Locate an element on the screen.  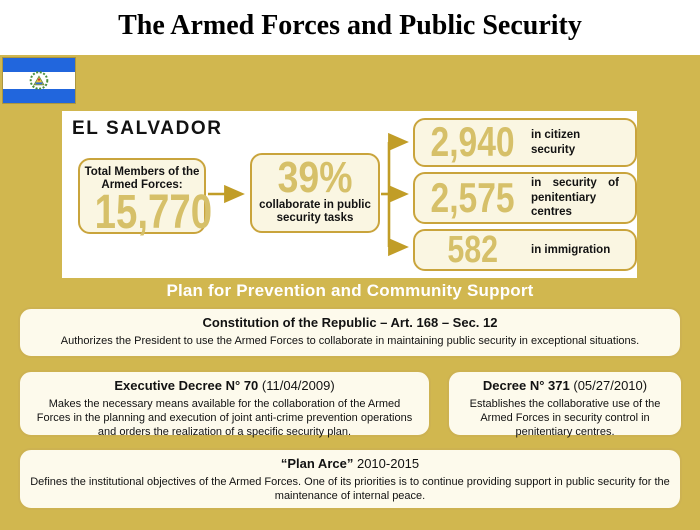
el-salvador-flag-icon is located at coordinates (39, 80).